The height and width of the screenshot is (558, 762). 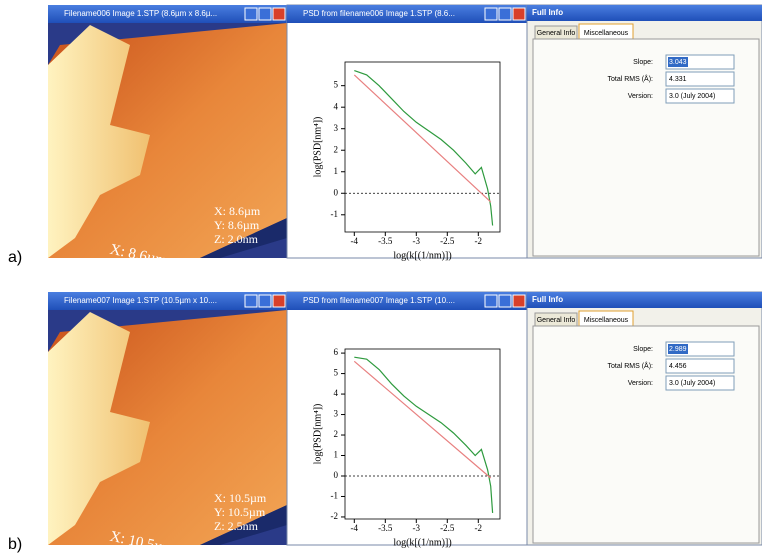 I want to click on afm-scale: X: 8.6µm, so click(x=237, y=211).